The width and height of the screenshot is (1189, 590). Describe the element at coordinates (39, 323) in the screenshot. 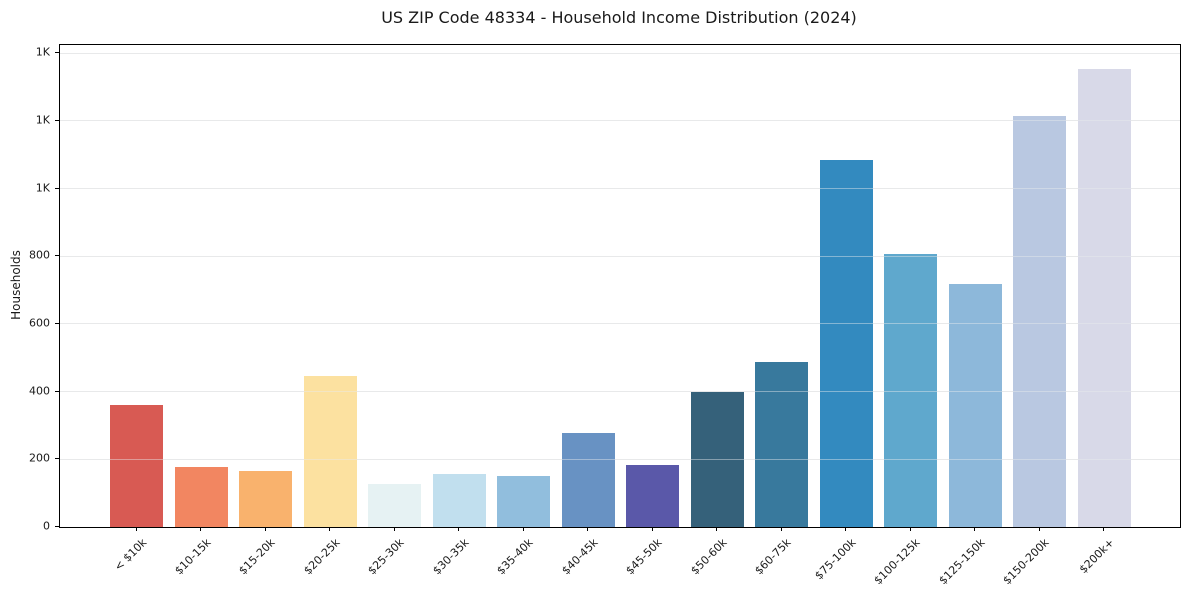

I see `y-tick-label: 600` at that location.